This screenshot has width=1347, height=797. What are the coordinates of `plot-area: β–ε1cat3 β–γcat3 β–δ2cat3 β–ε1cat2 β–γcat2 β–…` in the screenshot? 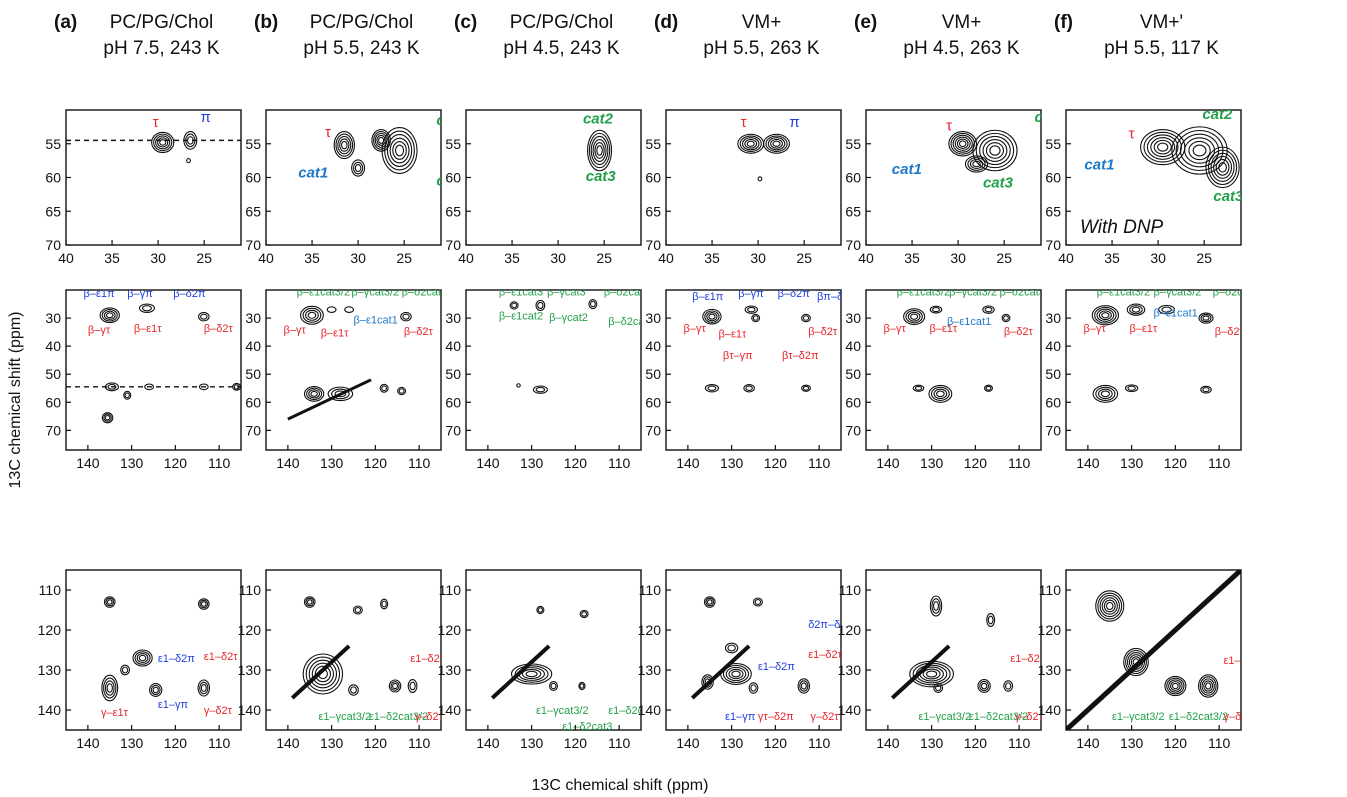 It's located at (570, 342).